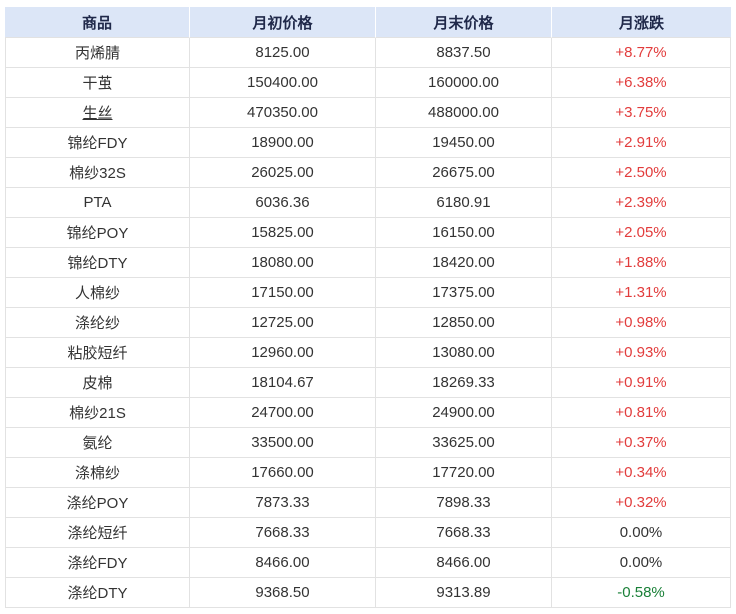 This screenshot has width=736, height=614. What do you see at coordinates (283, 563) in the screenshot?
I see `start-price-cell: 8466.00` at bounding box center [283, 563].